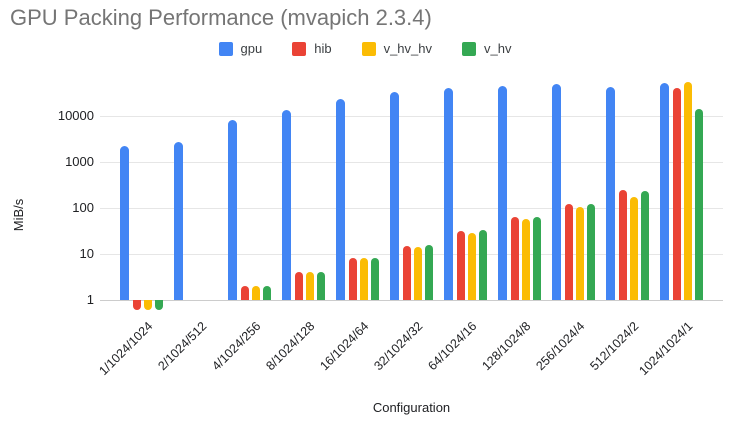 The width and height of the screenshot is (730, 430). Describe the element at coordinates (79, 161) in the screenshot. I see `y-axis-tick-label: 1000` at that location.